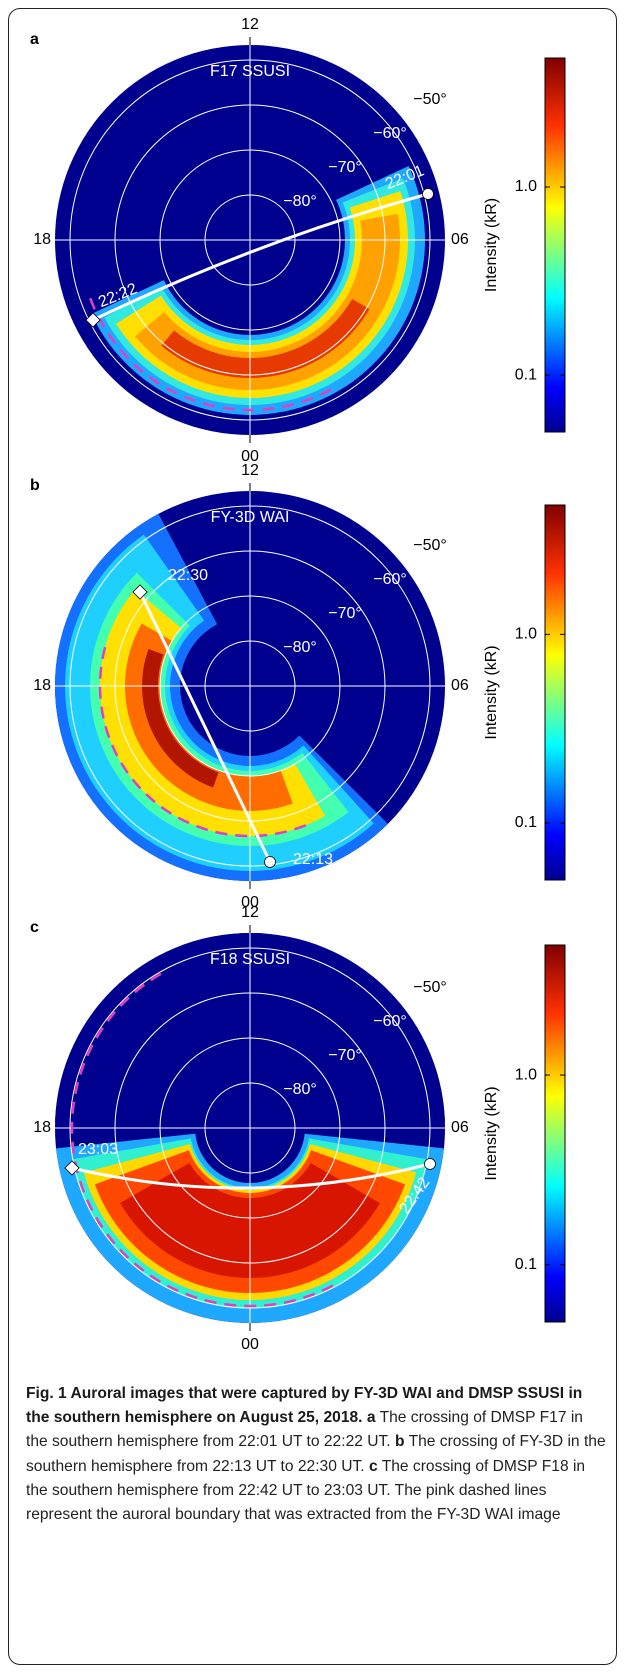 This screenshot has width=629, height=1677. What do you see at coordinates (250, 517) in the screenshot?
I see `instrument-label: FY-3D WAI` at bounding box center [250, 517].